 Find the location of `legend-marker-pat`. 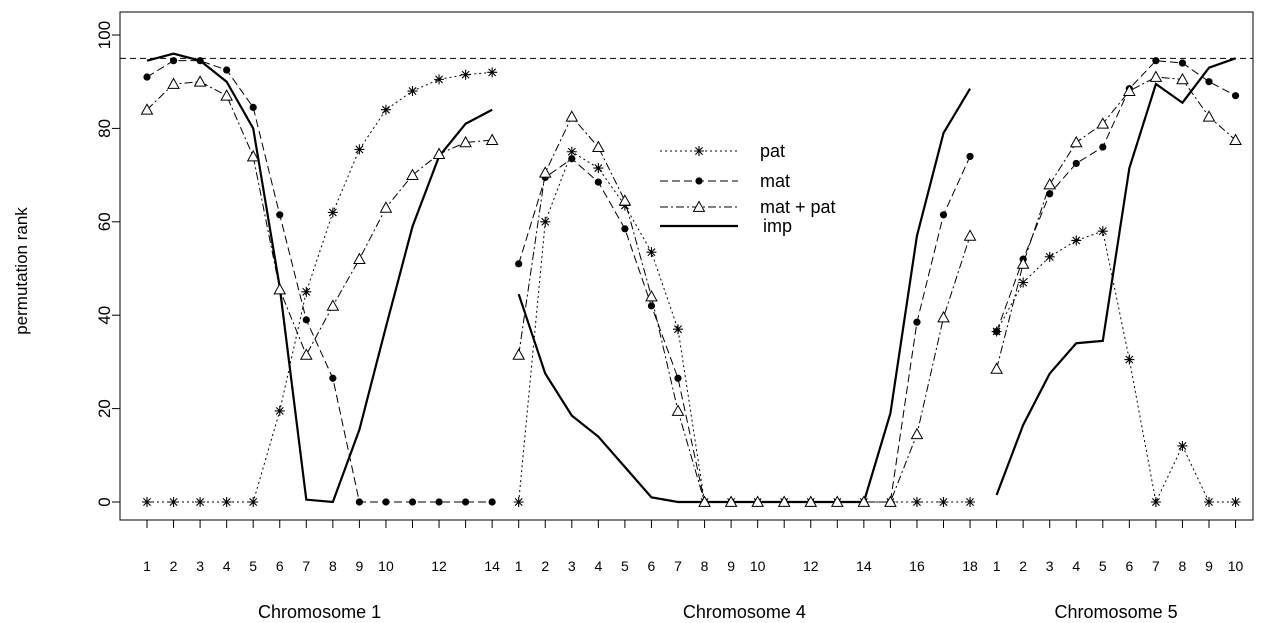

legend-marker-pat is located at coordinates (699, 151).